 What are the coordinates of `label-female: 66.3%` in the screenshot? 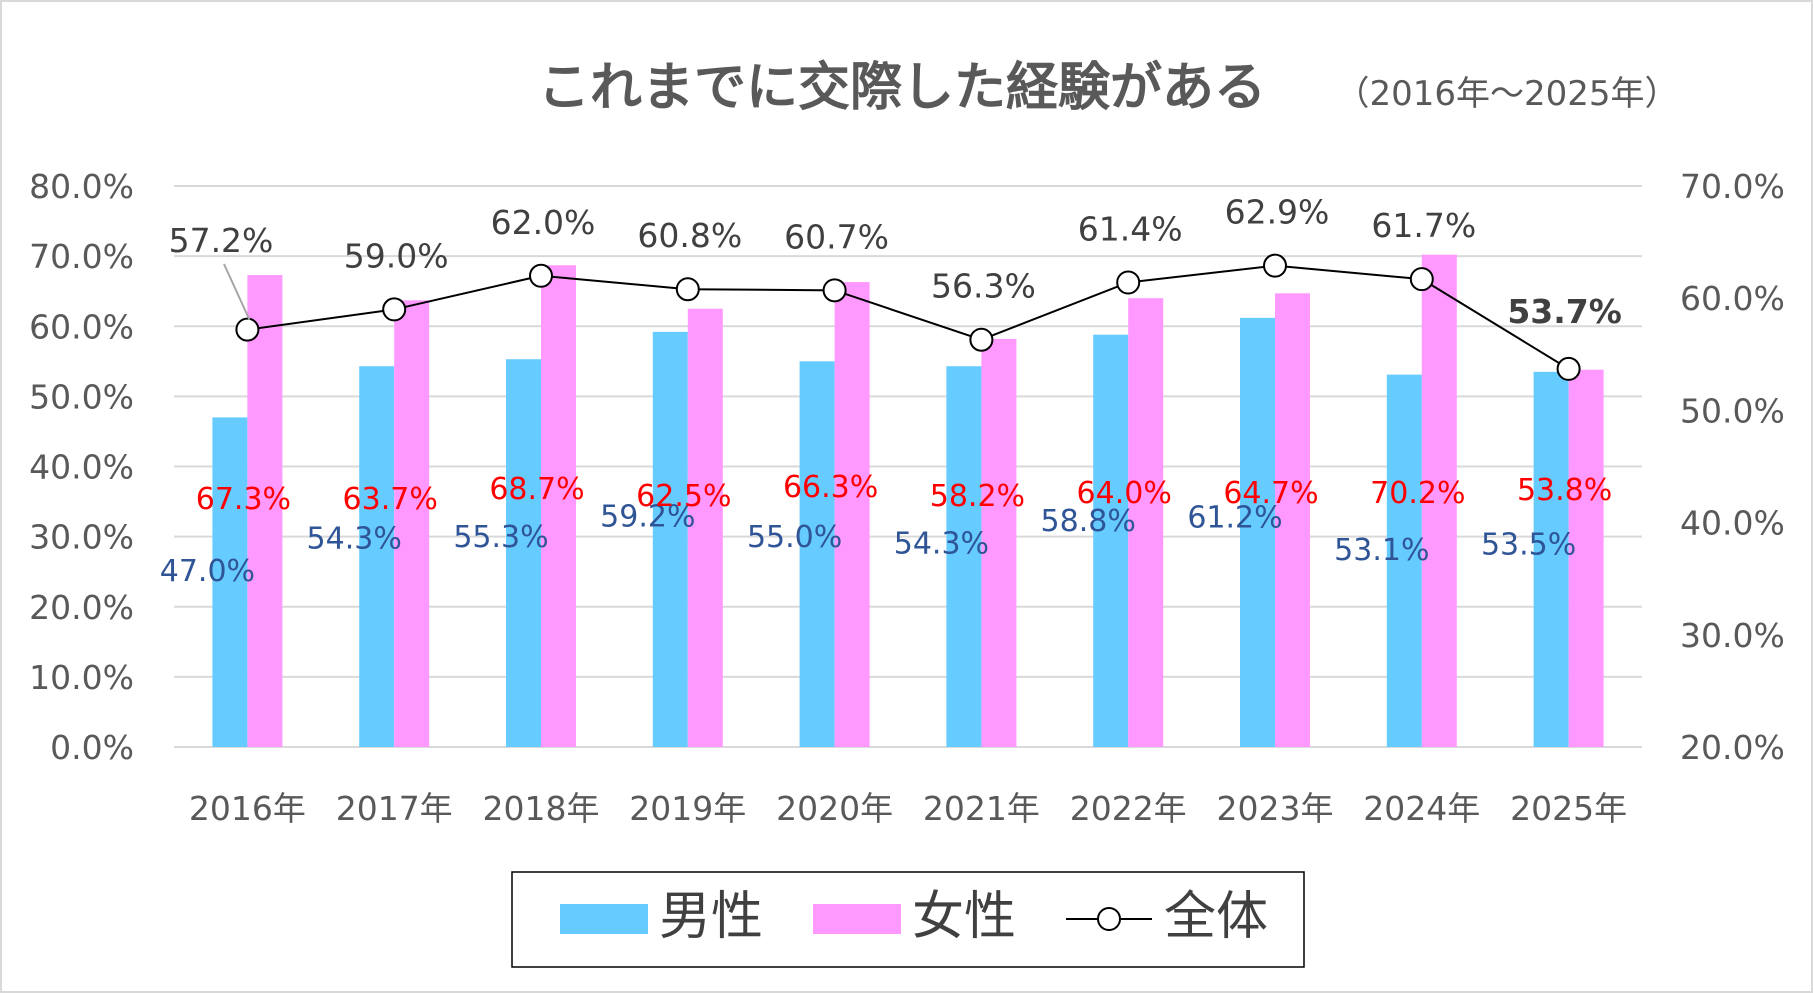 It's located at (830, 487).